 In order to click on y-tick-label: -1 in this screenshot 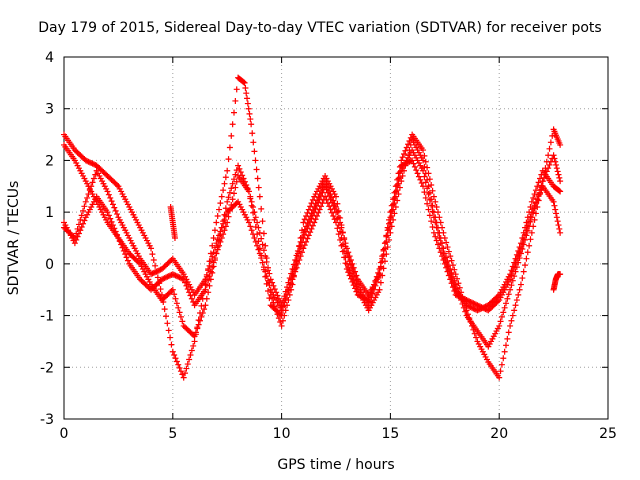, I will do `click(47, 317)`.